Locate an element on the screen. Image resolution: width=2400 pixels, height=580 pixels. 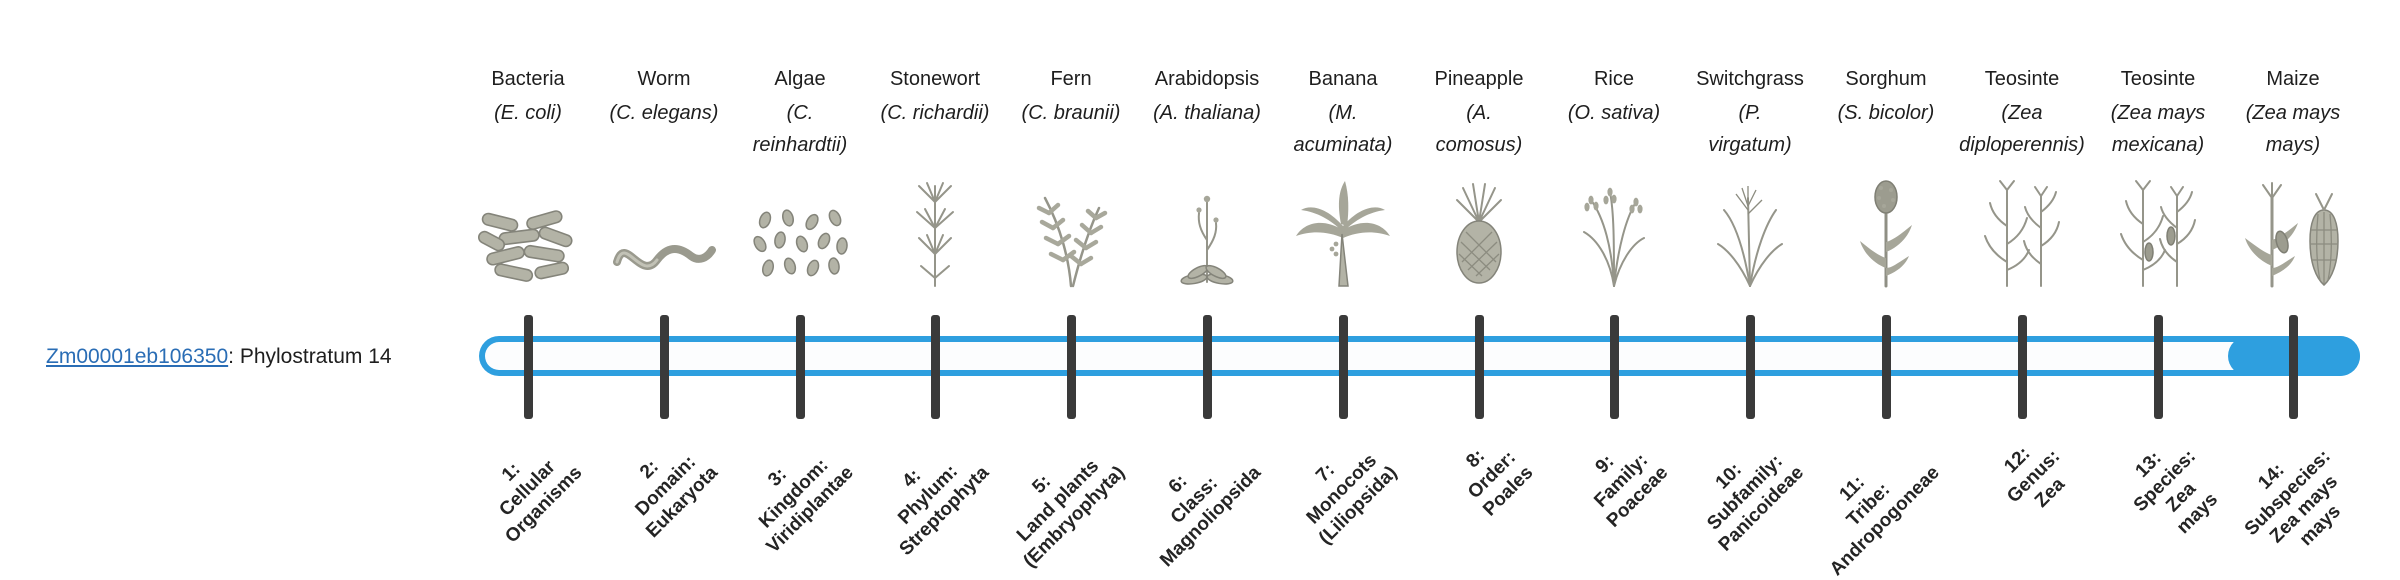
organism-name: Maize is located at coordinates (2293, 79).